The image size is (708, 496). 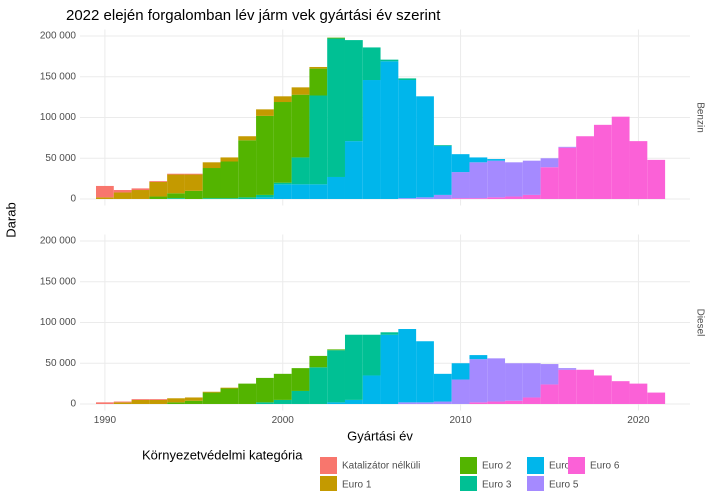 What do you see at coordinates (699, 117) in the screenshot?
I see `facet-label: Benzin` at bounding box center [699, 117].